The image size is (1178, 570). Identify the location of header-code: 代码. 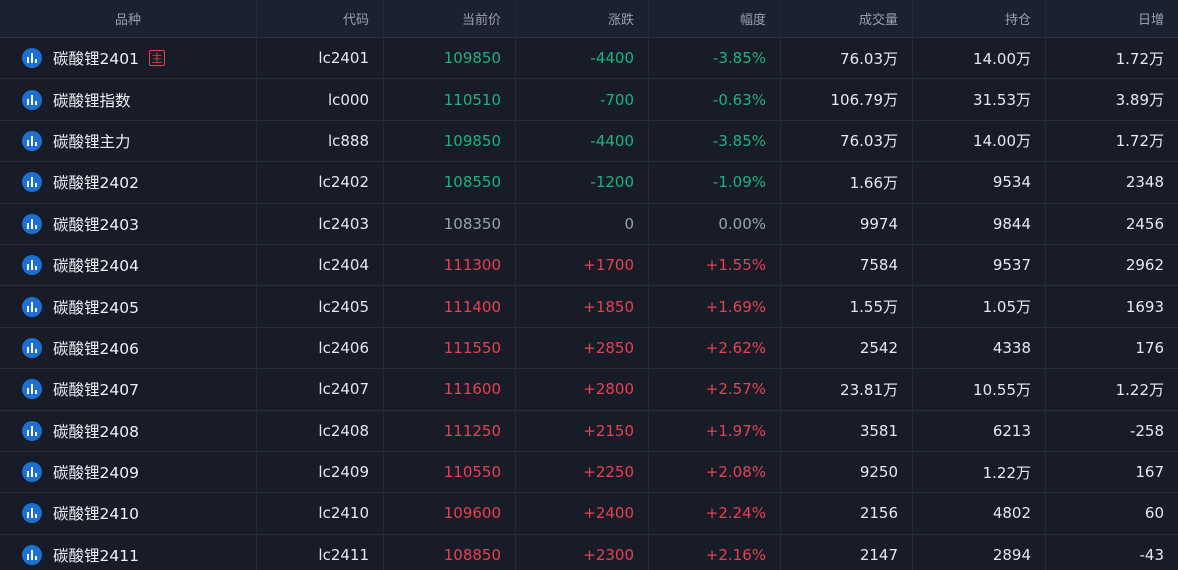
(320, 18).